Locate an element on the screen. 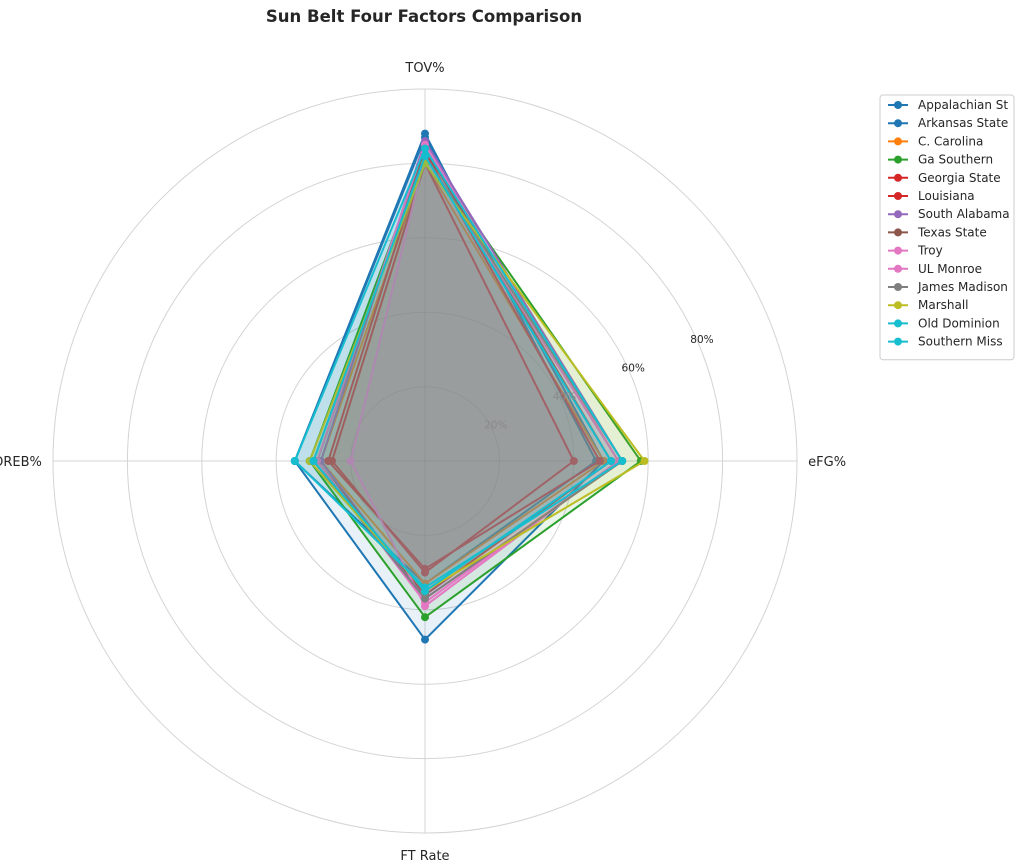 The image size is (1024, 868). legend-label: South Alabama is located at coordinates (964, 214).